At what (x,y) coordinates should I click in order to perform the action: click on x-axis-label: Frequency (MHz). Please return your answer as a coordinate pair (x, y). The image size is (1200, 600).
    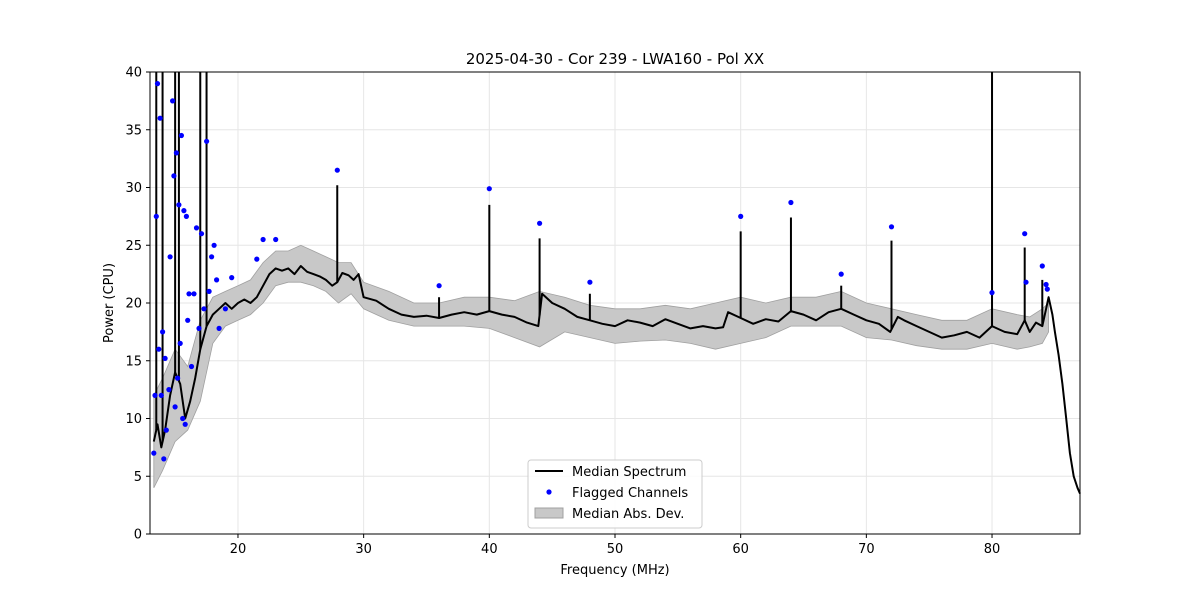
    Looking at the image, I should click on (614, 570).